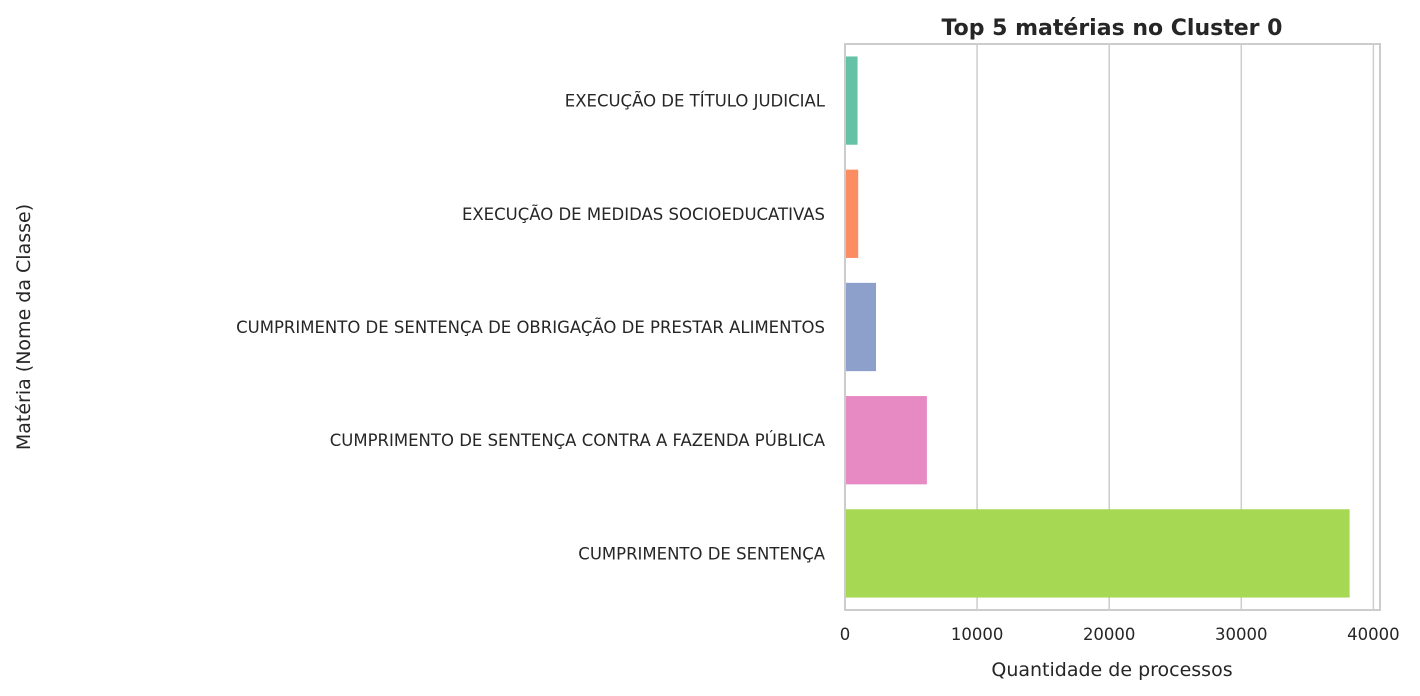 Image resolution: width=1420 pixels, height=696 pixels. I want to click on x-tick-labels: 0 10000 20000 30000 40000, so click(1120, 634).